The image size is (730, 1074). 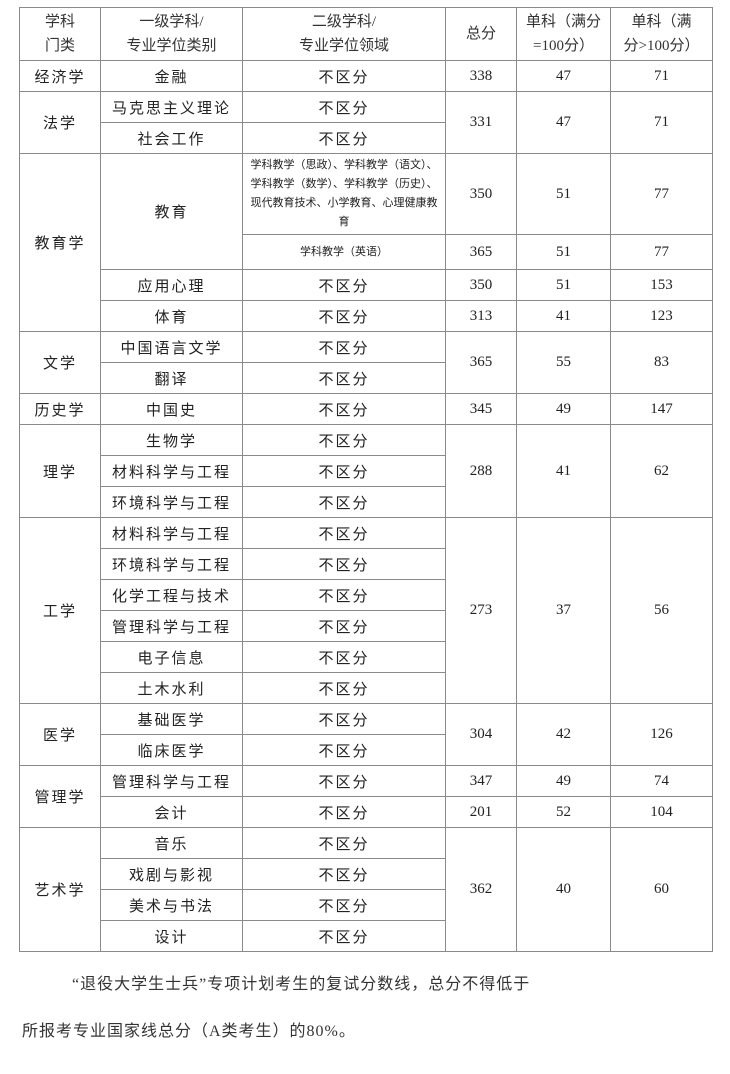 What do you see at coordinates (189, 1031) in the screenshot?
I see `note-line-2: 所报考专业国家线总分（A类考生）的80%。` at bounding box center [189, 1031].